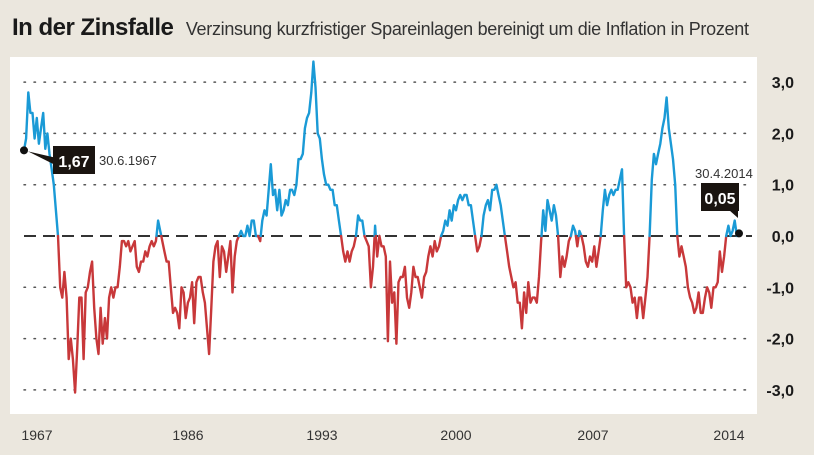 Image resolution: width=814 pixels, height=455 pixels. Describe the element at coordinates (321, 435) in the screenshot. I see `x-tick-label: 1993` at that location.